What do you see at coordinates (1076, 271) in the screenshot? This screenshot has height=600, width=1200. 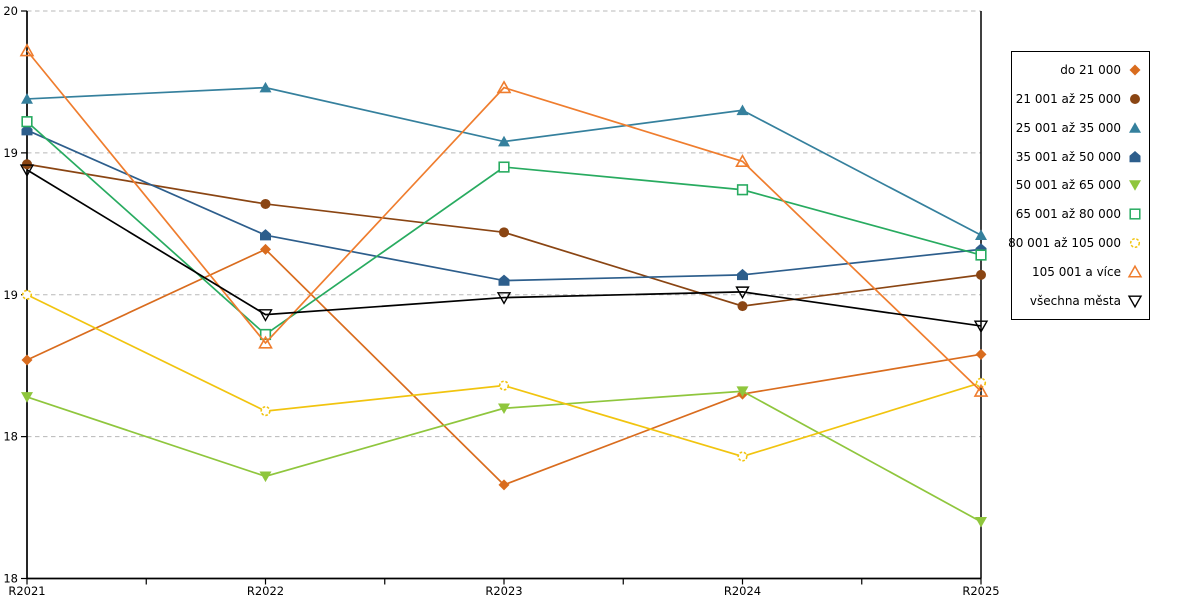 I see `legend-label: 105 001 a více` at bounding box center [1076, 271].